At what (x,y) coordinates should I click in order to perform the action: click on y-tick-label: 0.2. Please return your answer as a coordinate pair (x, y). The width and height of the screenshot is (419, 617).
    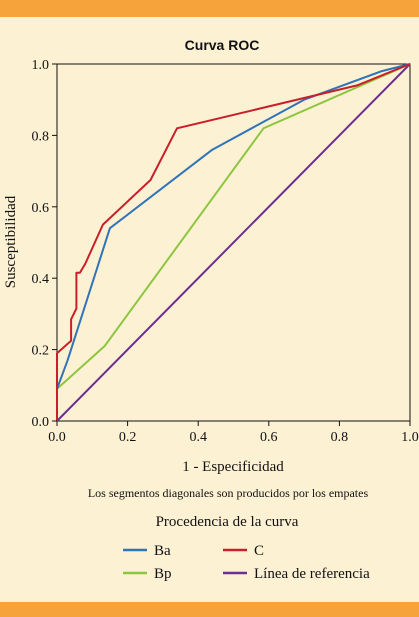
    Looking at the image, I should click on (41, 351).